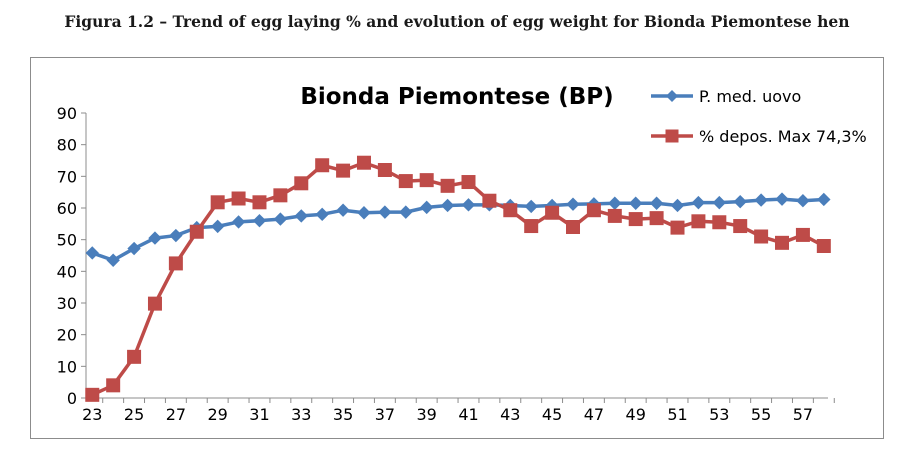 The image size is (914, 457). What do you see at coordinates (761, 414) in the screenshot?
I see `x-tick-label: 55` at bounding box center [761, 414].